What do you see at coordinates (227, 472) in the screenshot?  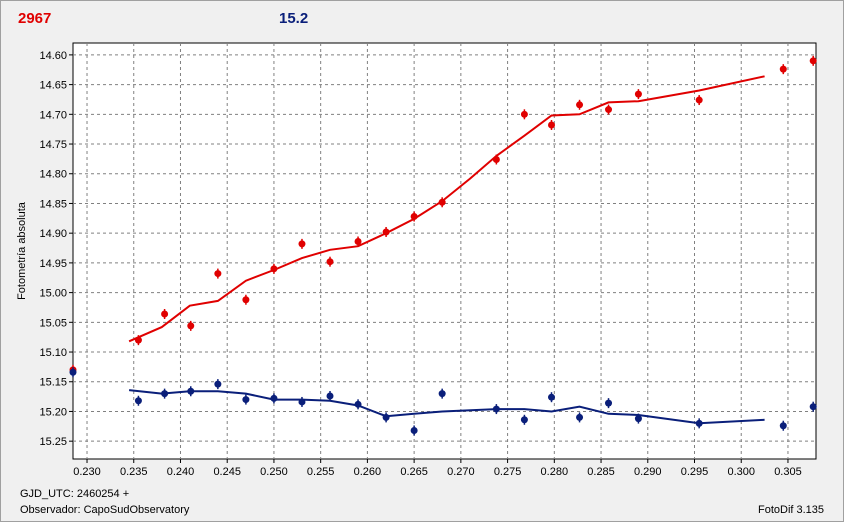 I see `x-tick-label: 0.245` at bounding box center [227, 472].